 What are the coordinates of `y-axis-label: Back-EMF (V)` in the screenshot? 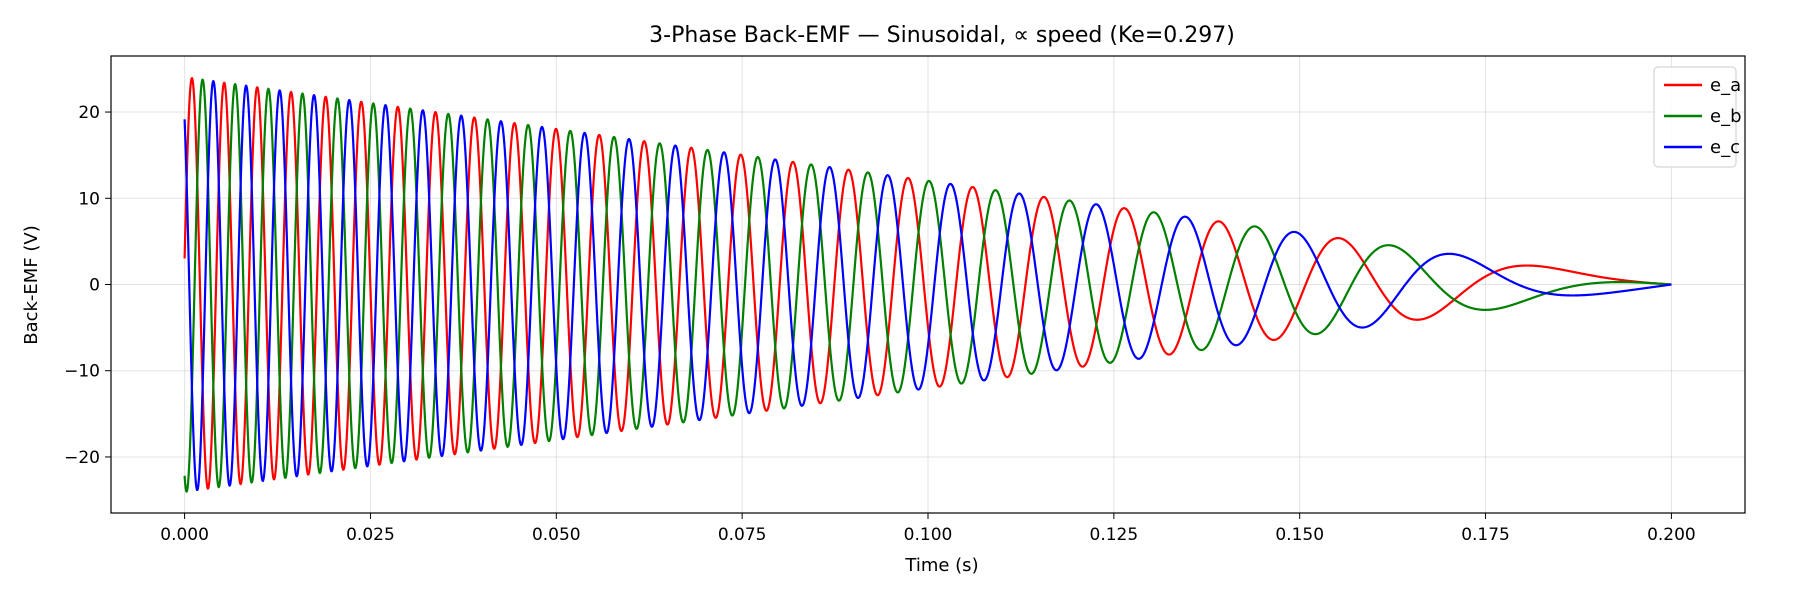 It's located at (31, 285).